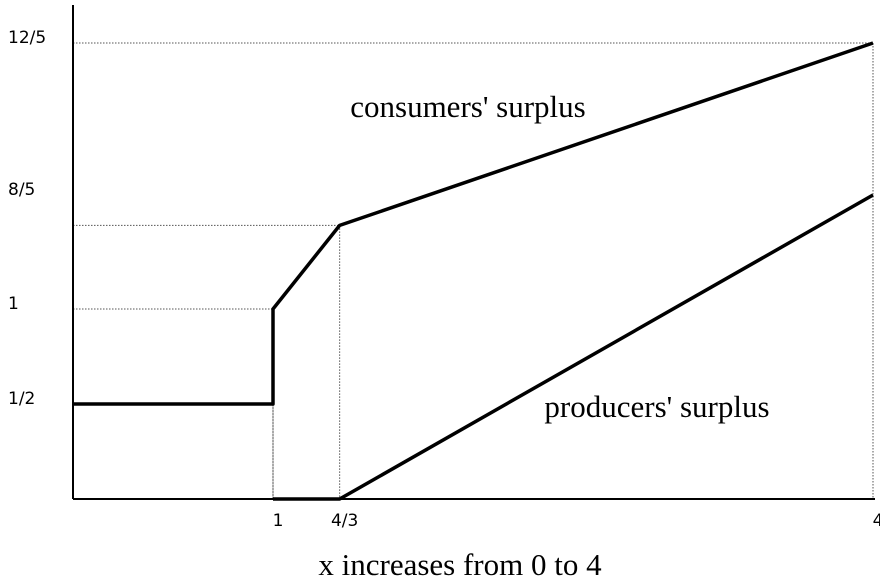 This screenshot has width=880, height=588. I want to click on series-annotation: consumers' surplus, so click(467, 106).